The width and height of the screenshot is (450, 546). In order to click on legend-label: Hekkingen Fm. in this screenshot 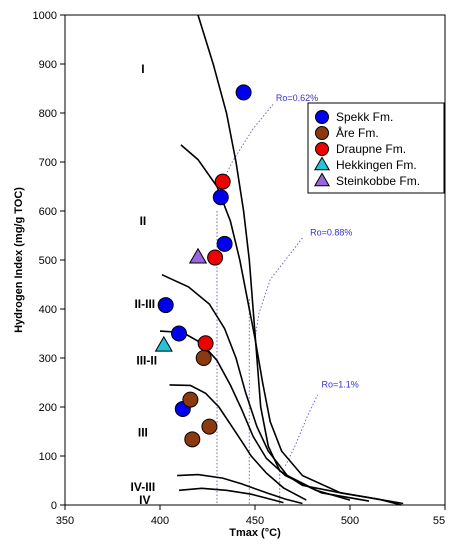, I will do `click(376, 165)`.